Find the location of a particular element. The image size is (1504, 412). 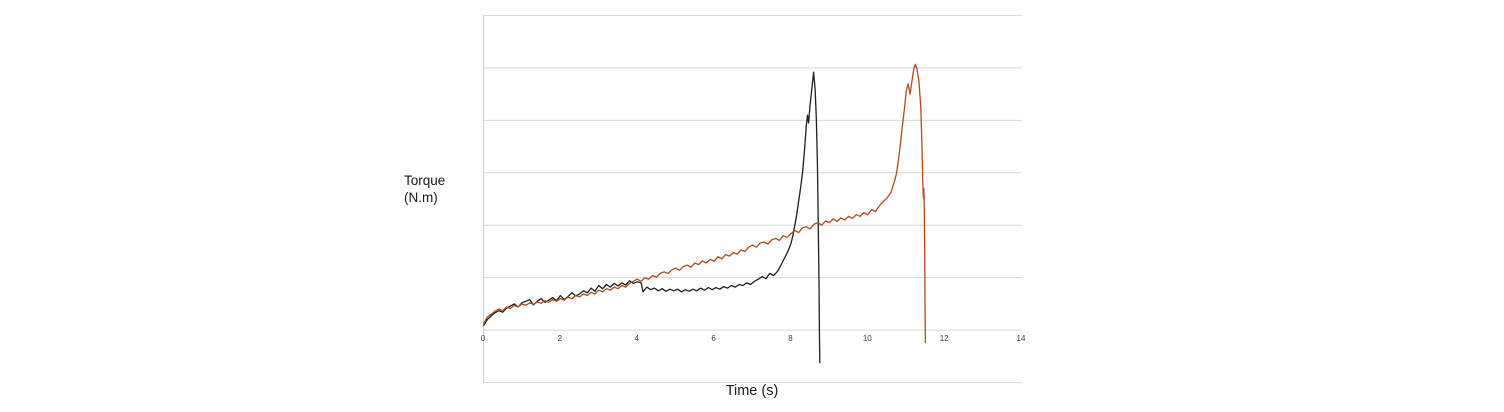

x-axis-tick-labels: 0 2 4 6 8 10 12 14 is located at coordinates (753, 339).